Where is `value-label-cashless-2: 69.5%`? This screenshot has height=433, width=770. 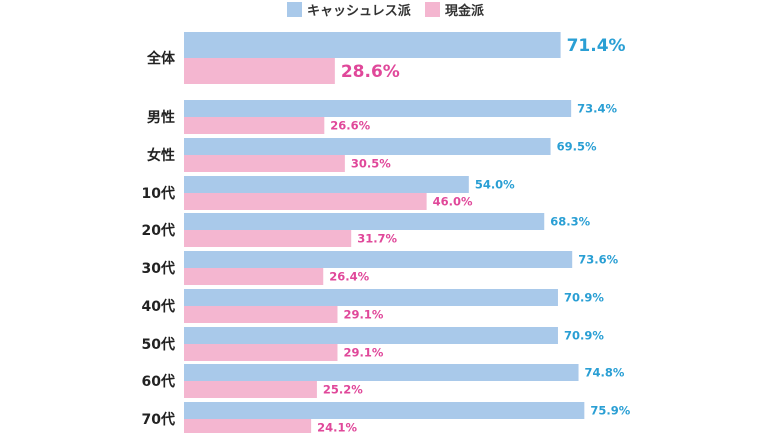
value-label-cashless-2: 69.5% is located at coordinates (577, 147).